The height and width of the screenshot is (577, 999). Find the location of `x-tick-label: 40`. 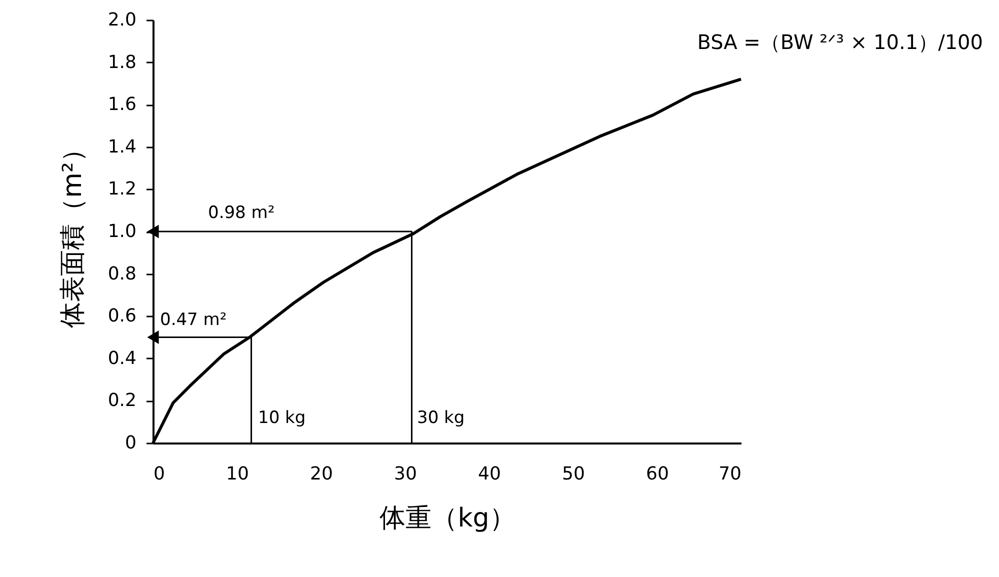

x-tick-label: 40 is located at coordinates (489, 474).